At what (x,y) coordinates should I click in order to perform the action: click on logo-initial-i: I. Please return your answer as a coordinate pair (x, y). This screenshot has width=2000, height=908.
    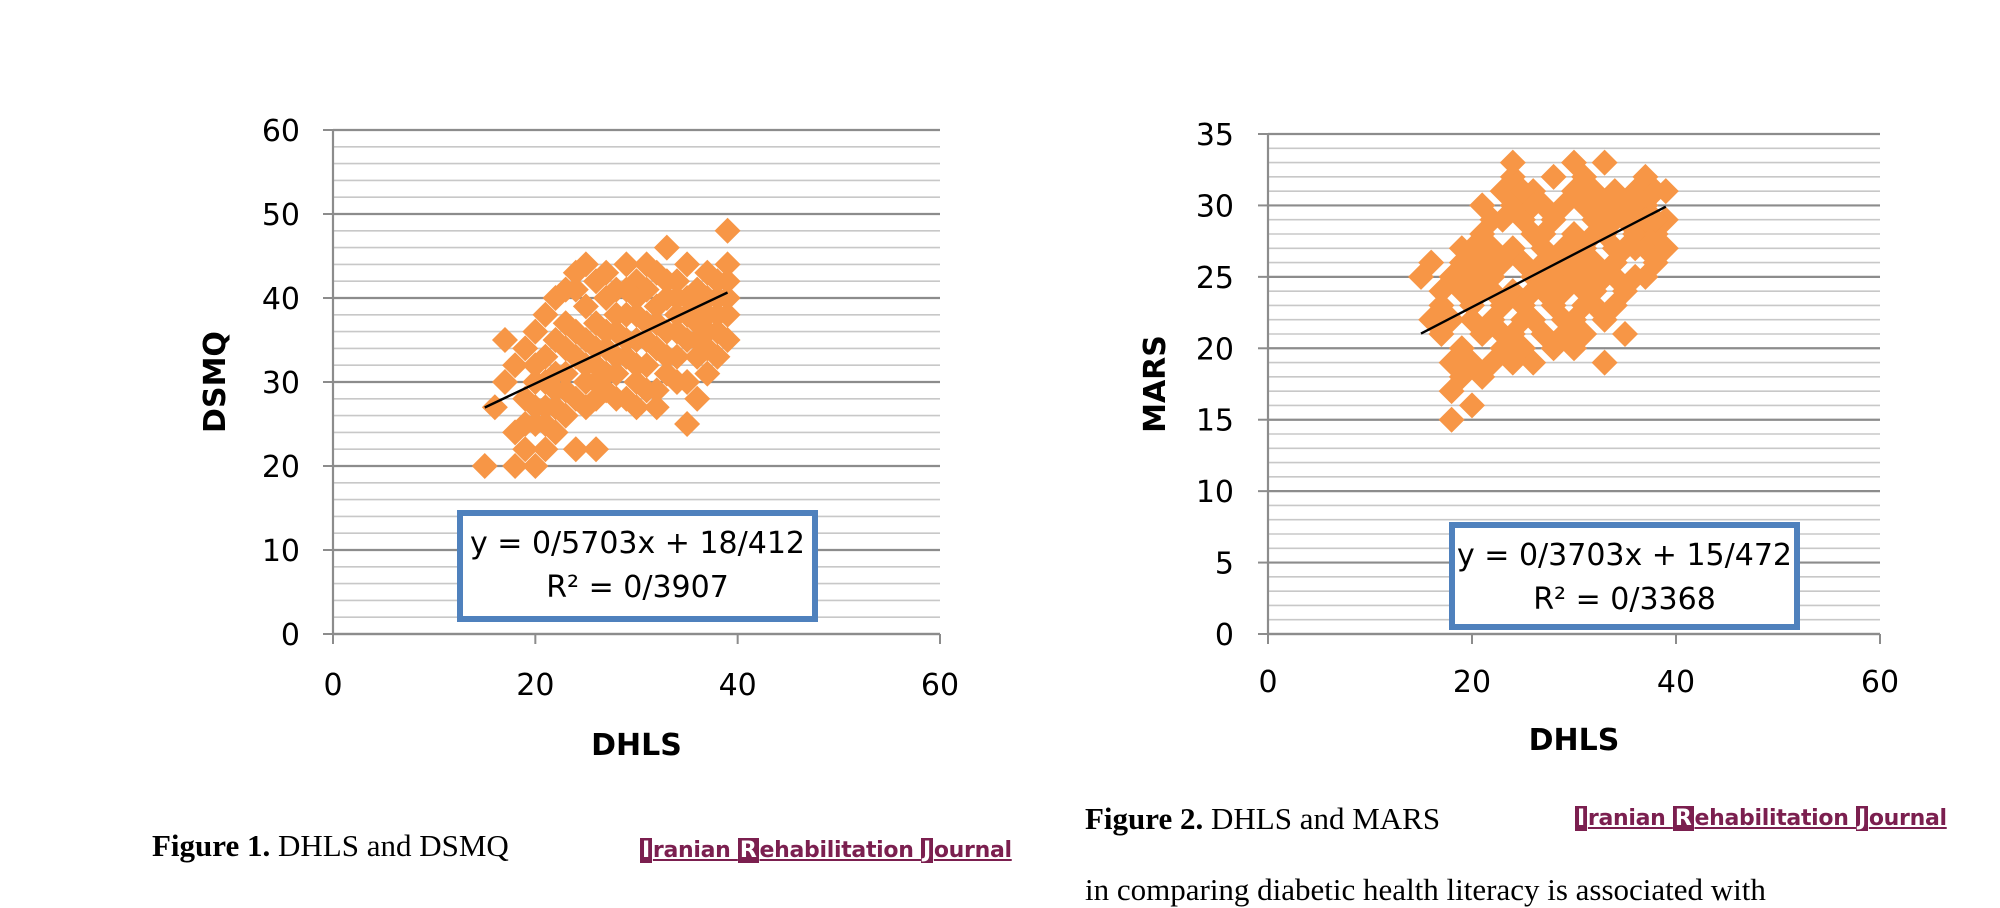
    Looking at the image, I should click on (1581, 818).